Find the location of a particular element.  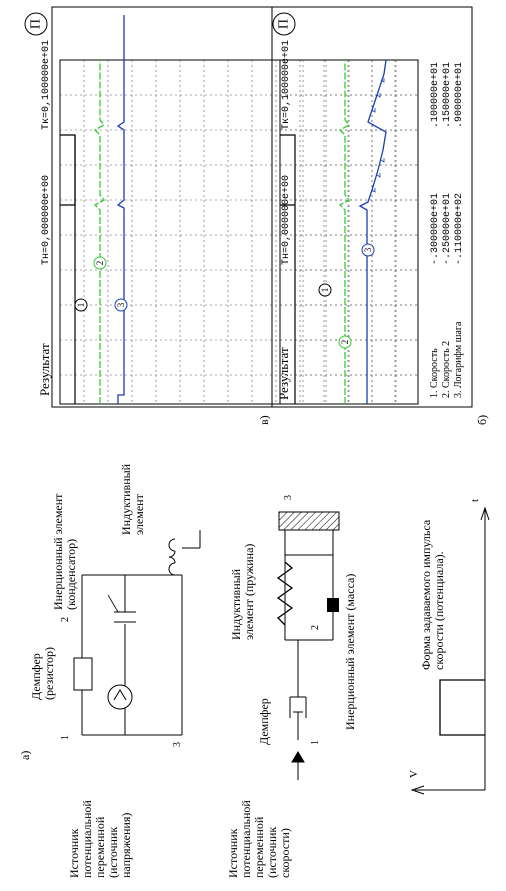

electric-source-l4: (источник is located at coordinates (113, 852).